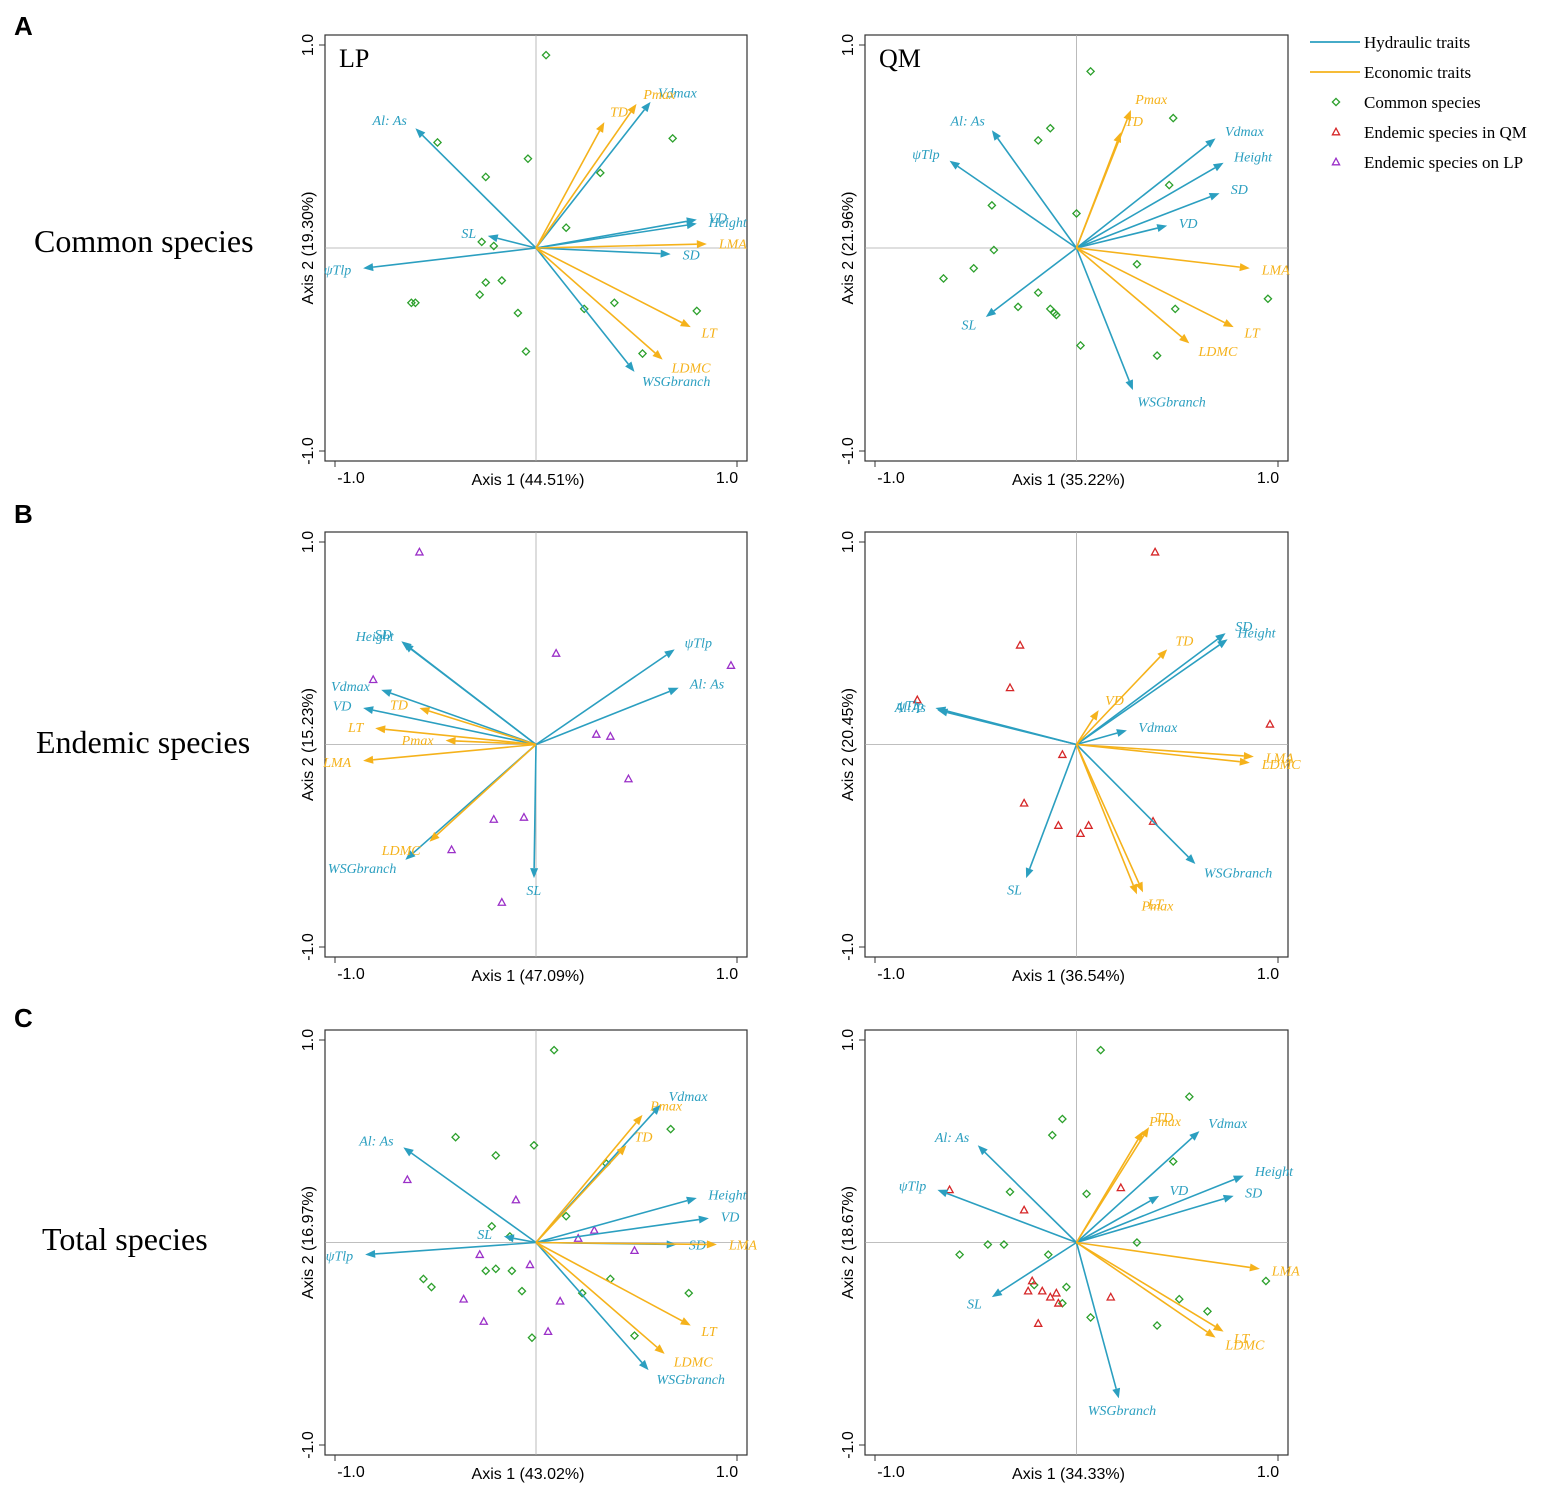 The image size is (1562, 1487). I want to click on trait-vector-label: LT, so click(1242, 1339).